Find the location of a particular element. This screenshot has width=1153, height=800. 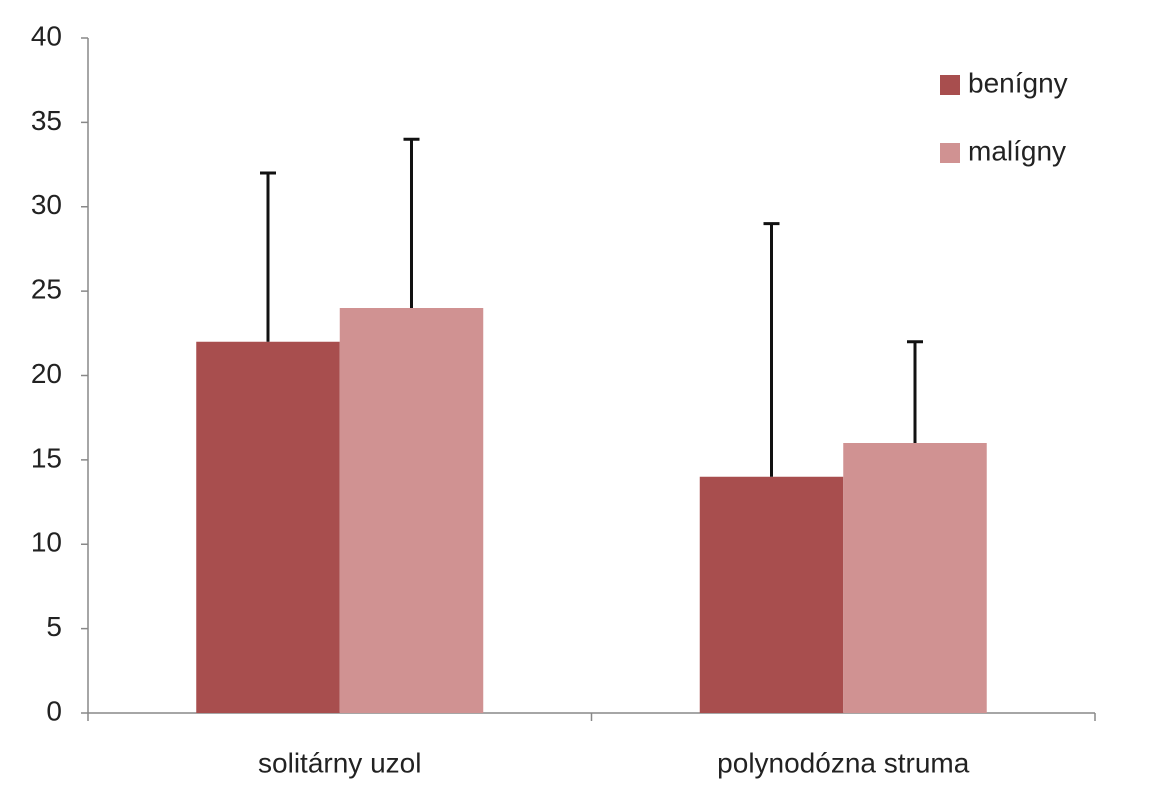

legend-label: malígny is located at coordinates (1017, 150).